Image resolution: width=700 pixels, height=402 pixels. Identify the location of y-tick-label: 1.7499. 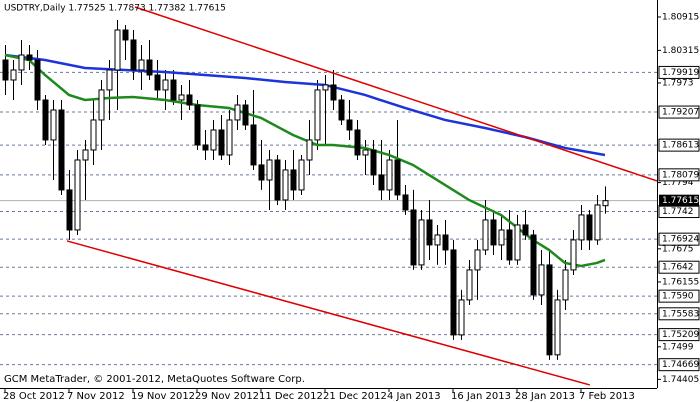
(678, 347).